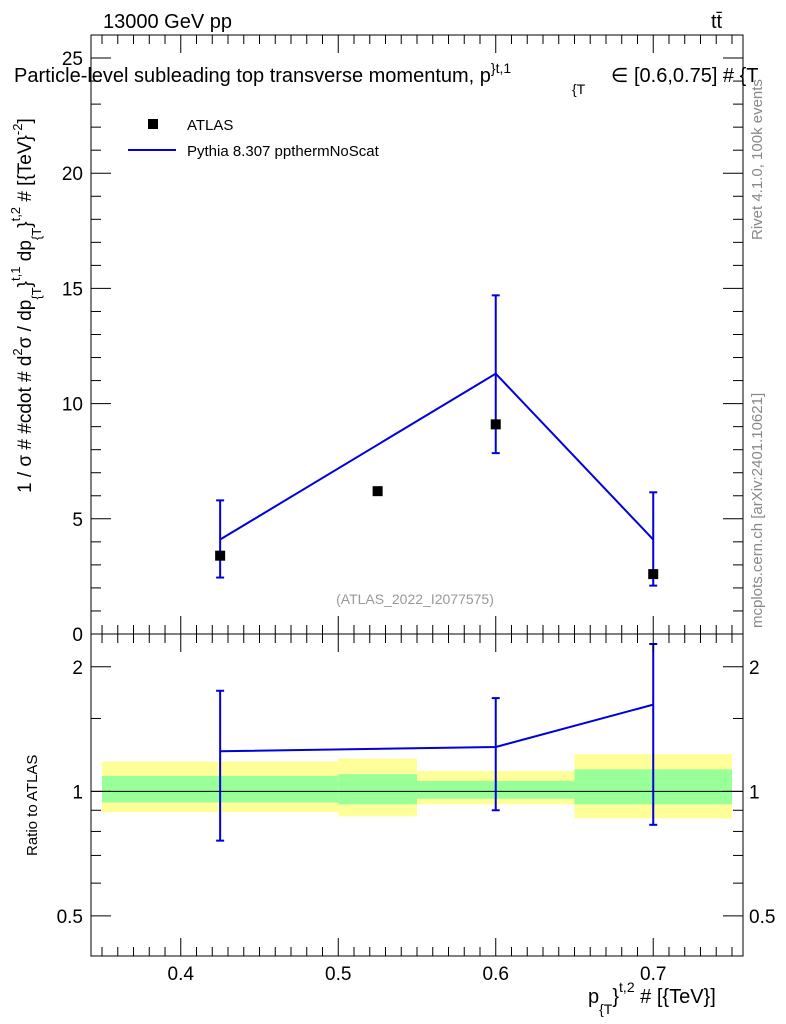  I want to click on main-y-tick-label: 20, so click(72, 174).